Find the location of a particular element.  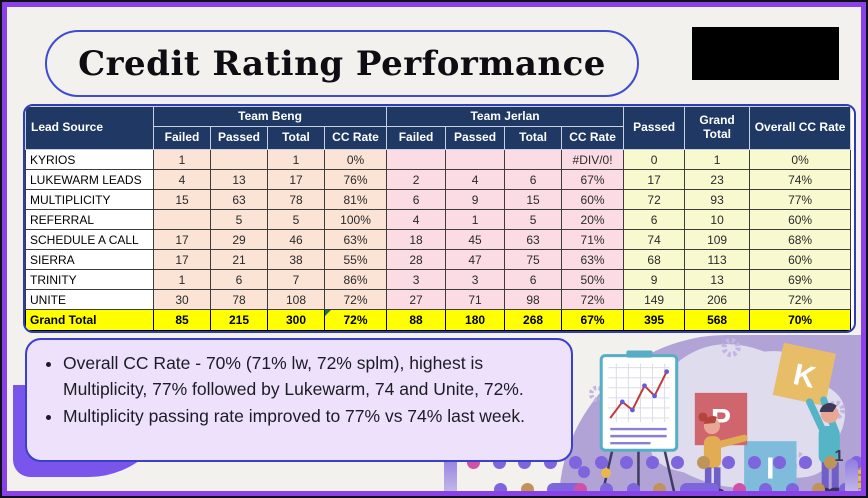

team-jerlan-cell: #DIV/0! is located at coordinates (593, 159).